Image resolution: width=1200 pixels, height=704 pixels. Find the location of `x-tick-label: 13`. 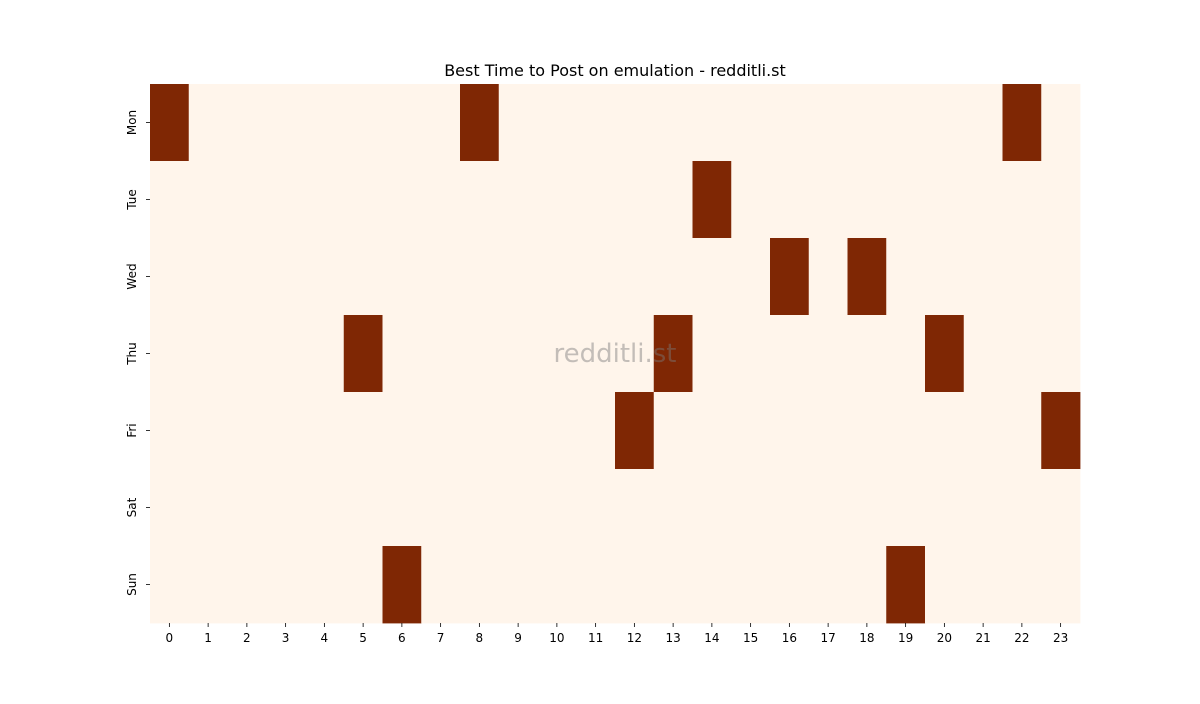

x-tick-label: 13 is located at coordinates (672, 638).